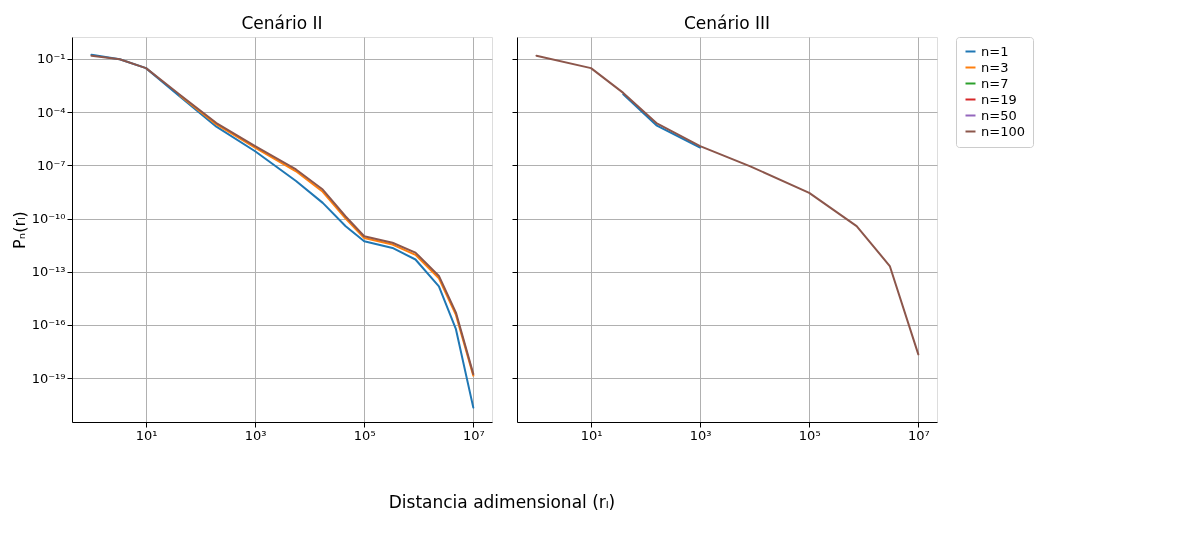  I want to click on legend-label: n=3, so click(995, 67).